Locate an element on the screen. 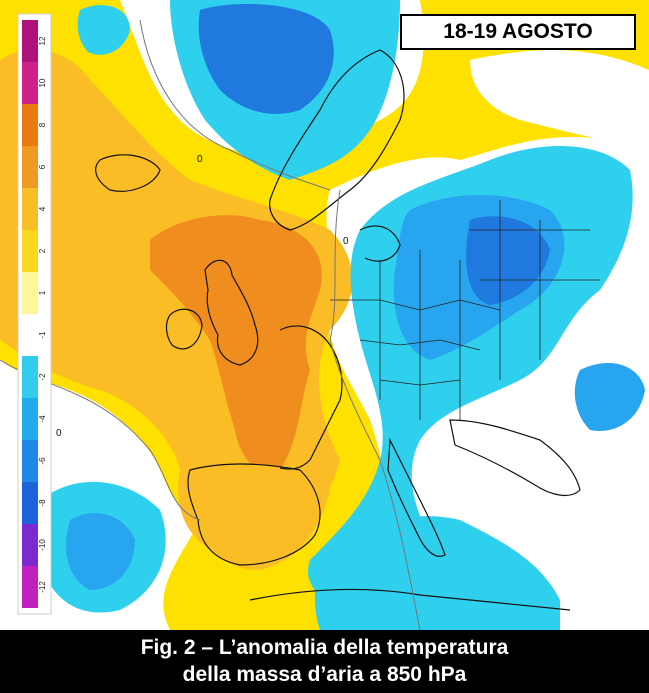  legend-swatch--12 is located at coordinates (30, 587).